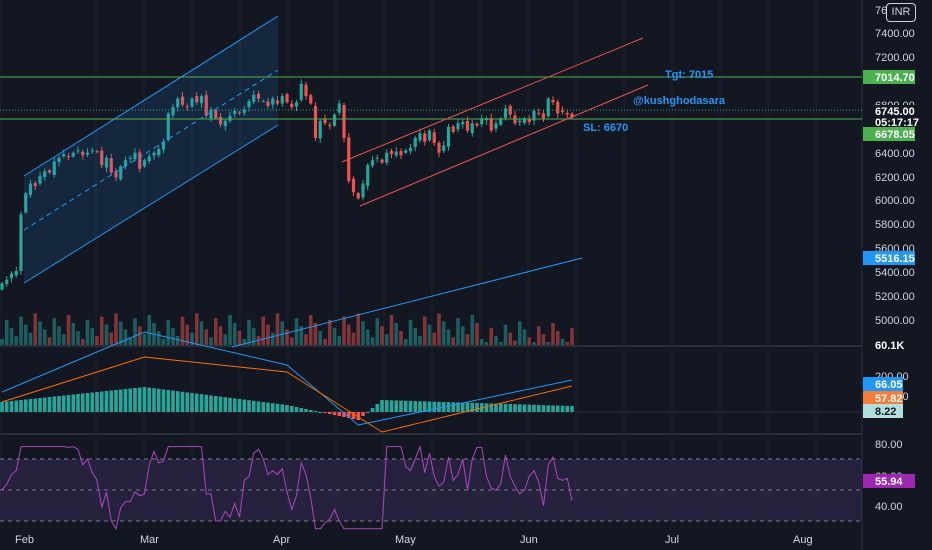 The width and height of the screenshot is (932, 550). What do you see at coordinates (405, 540) in the screenshot?
I see `time-tick-label: May` at bounding box center [405, 540].